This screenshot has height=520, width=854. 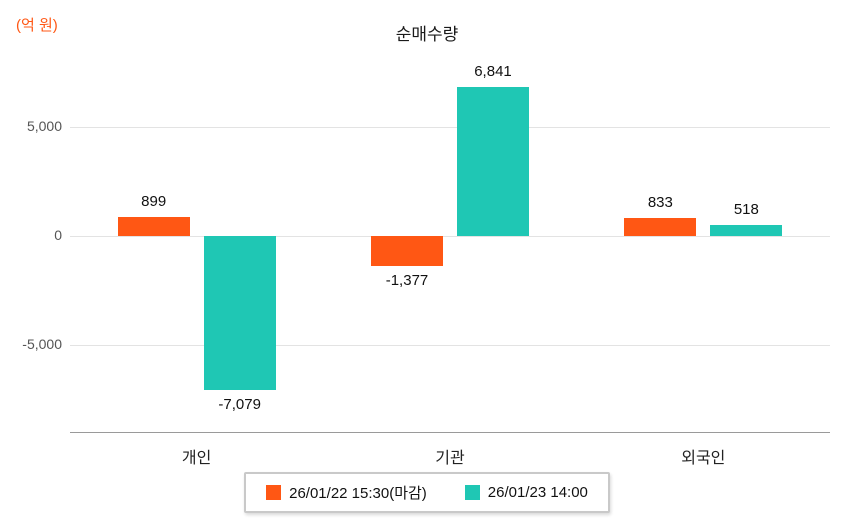 I want to click on legend-swatch-series1, so click(x=274, y=492).